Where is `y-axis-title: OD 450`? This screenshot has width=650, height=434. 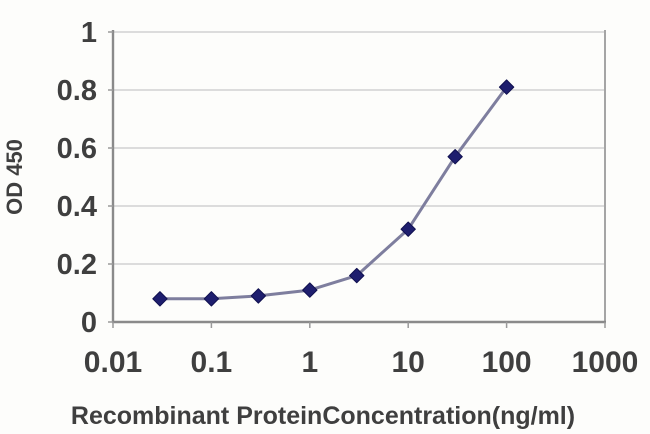
y-axis-title: OD 450 is located at coordinates (14, 177).